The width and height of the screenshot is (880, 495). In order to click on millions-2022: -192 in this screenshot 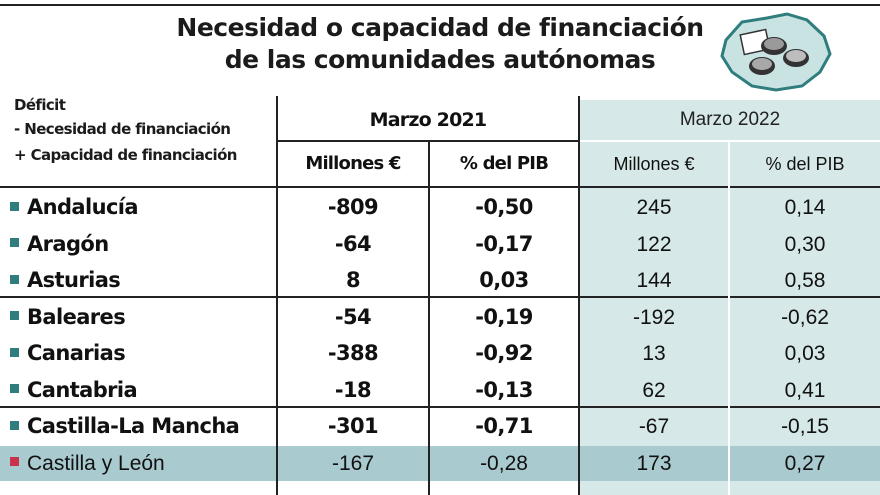, I will do `click(654, 317)`.